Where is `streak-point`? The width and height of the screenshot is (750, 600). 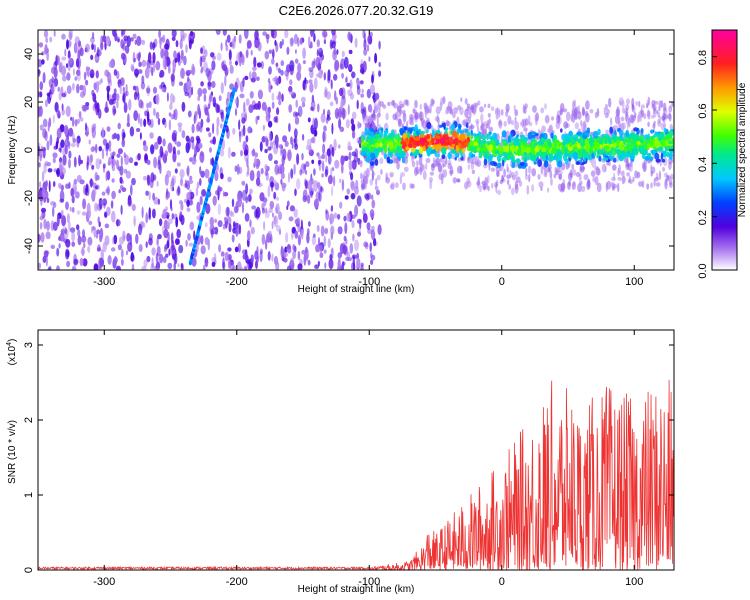 streak-point is located at coordinates (234, 90).